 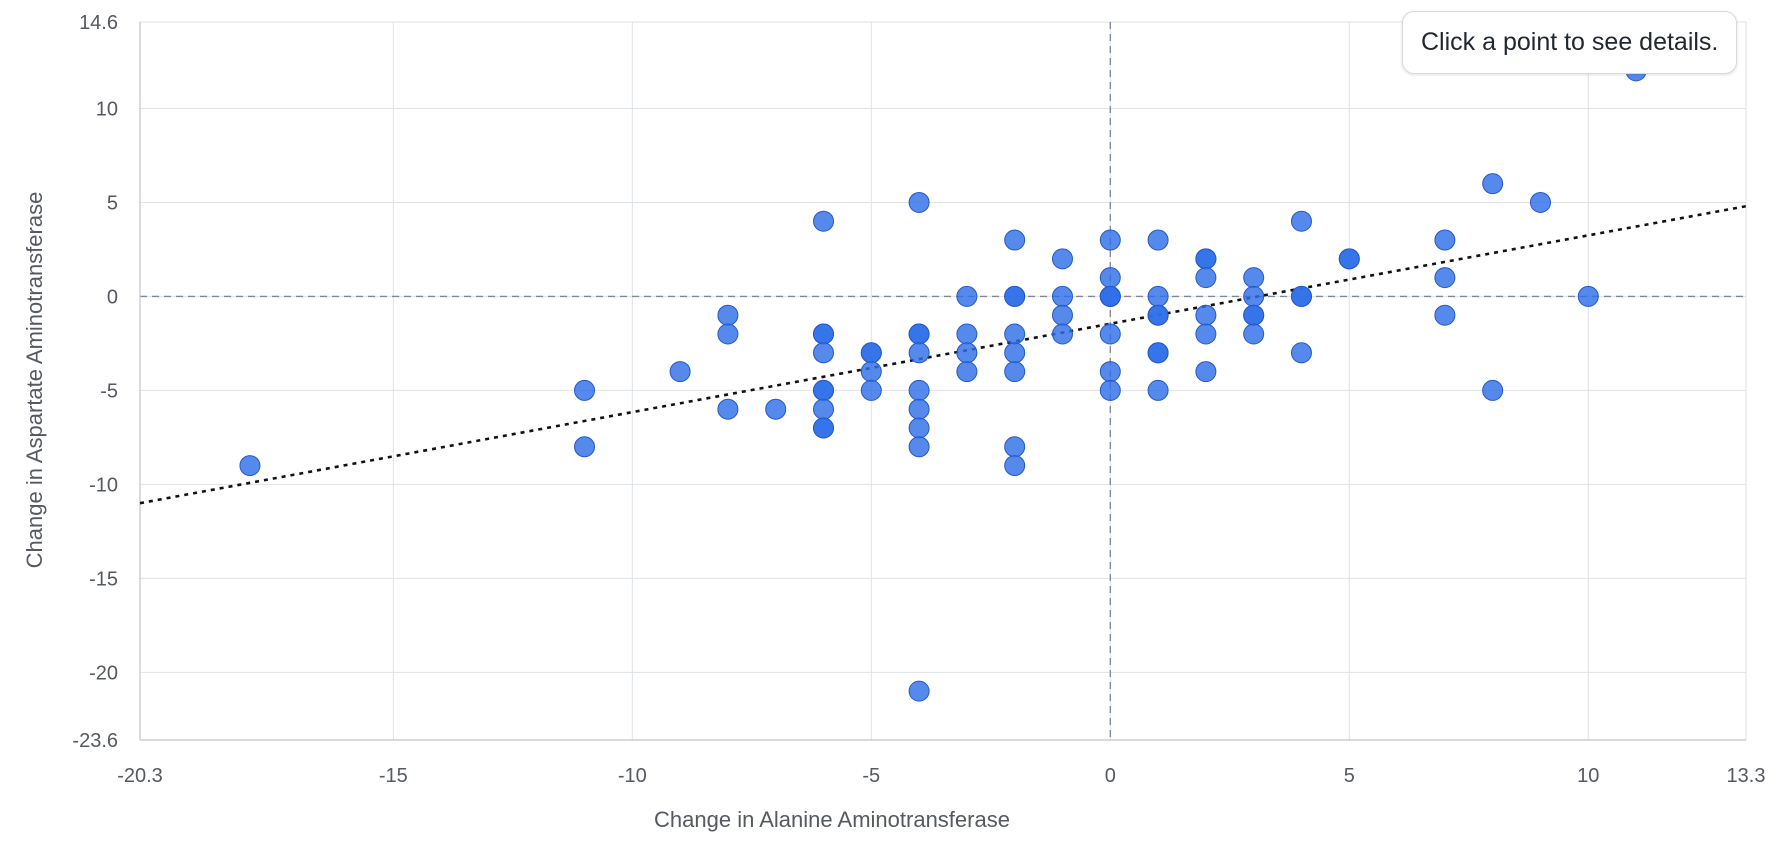 I want to click on x-tick-labels: -20.3 -15 -10 -5 0 5 10 13.3, so click(x=941, y=776).